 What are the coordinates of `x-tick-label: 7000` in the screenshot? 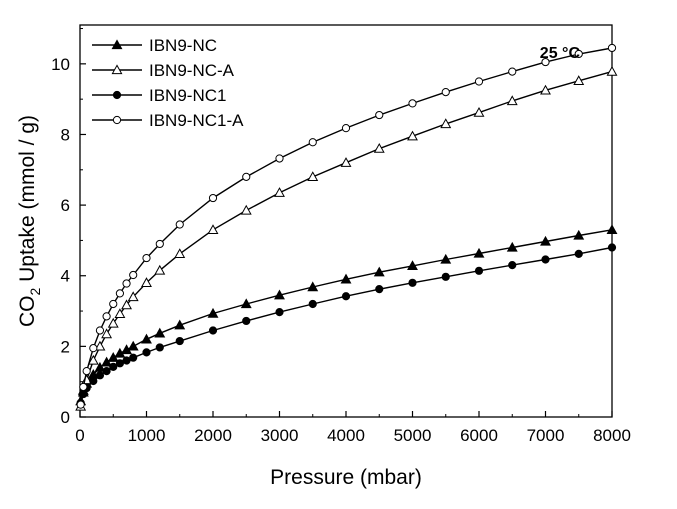 It's located at (546, 435).